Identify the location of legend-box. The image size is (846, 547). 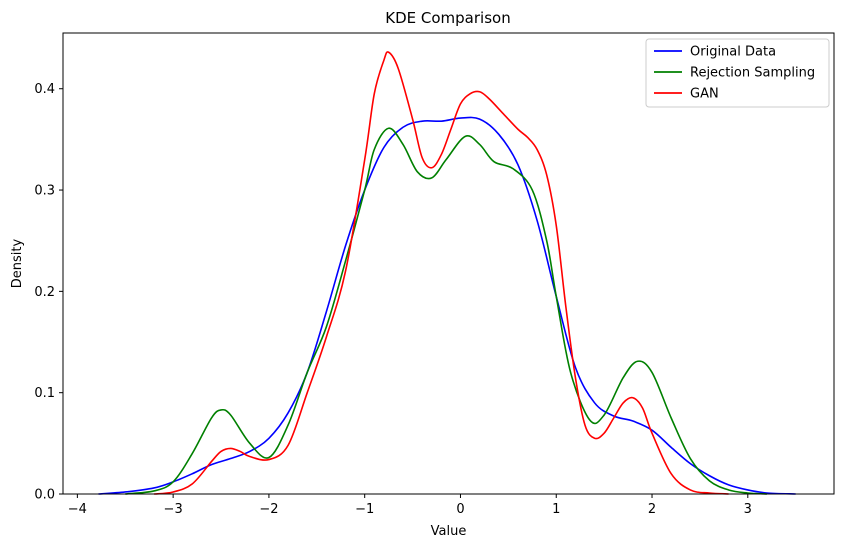
(737, 73).